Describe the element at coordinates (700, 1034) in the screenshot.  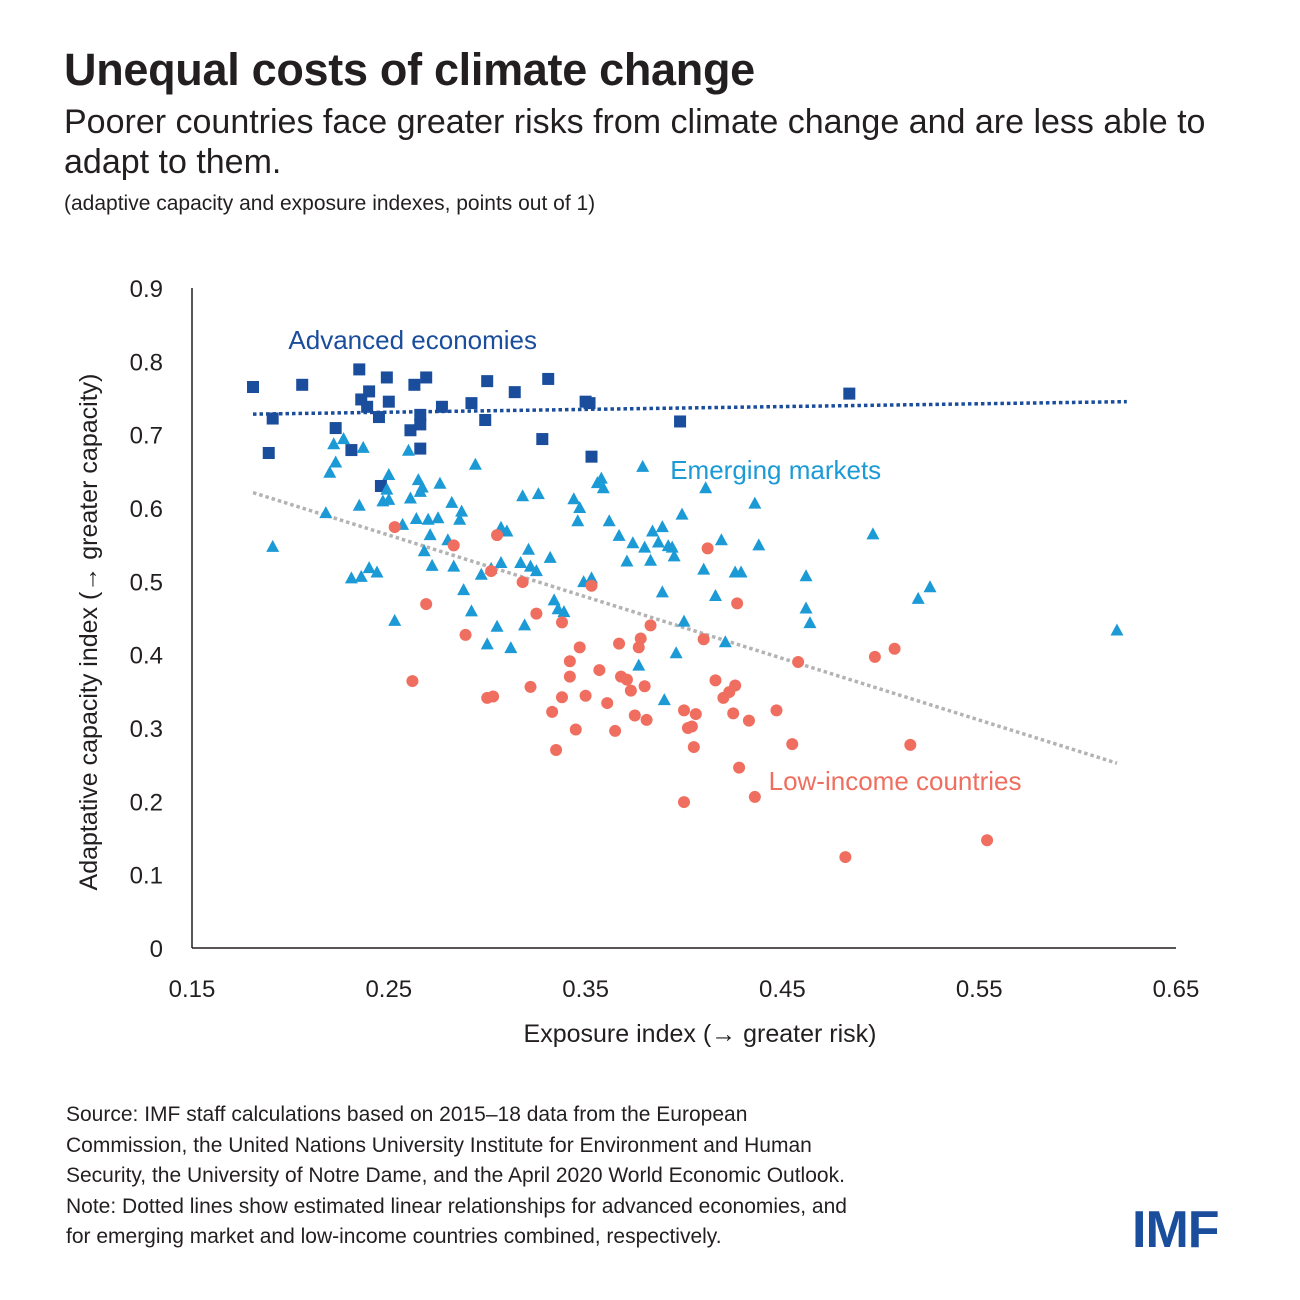
I see `x-axis-title: Exposure index (→ greater risk)` at that location.